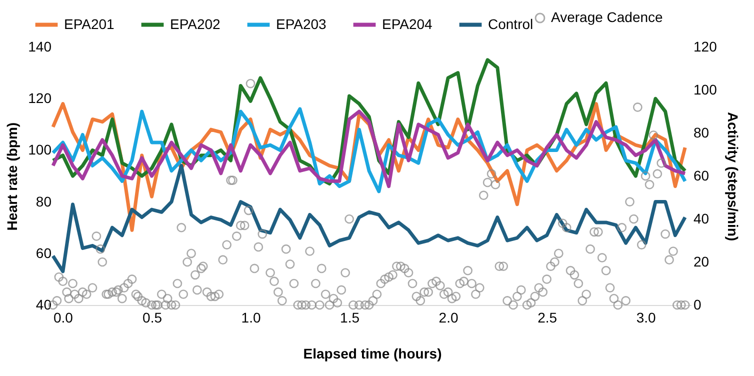  What do you see at coordinates (511, 24) in the screenshot?
I see `legend-label: Control` at bounding box center [511, 24].